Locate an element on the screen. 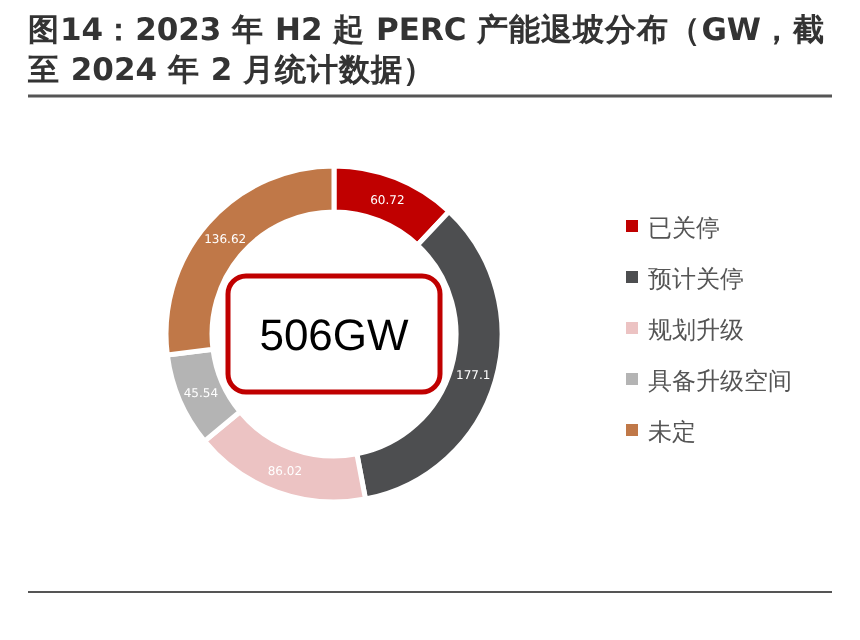 This screenshot has height=640, width=860. legend-label: 未定 is located at coordinates (672, 432).